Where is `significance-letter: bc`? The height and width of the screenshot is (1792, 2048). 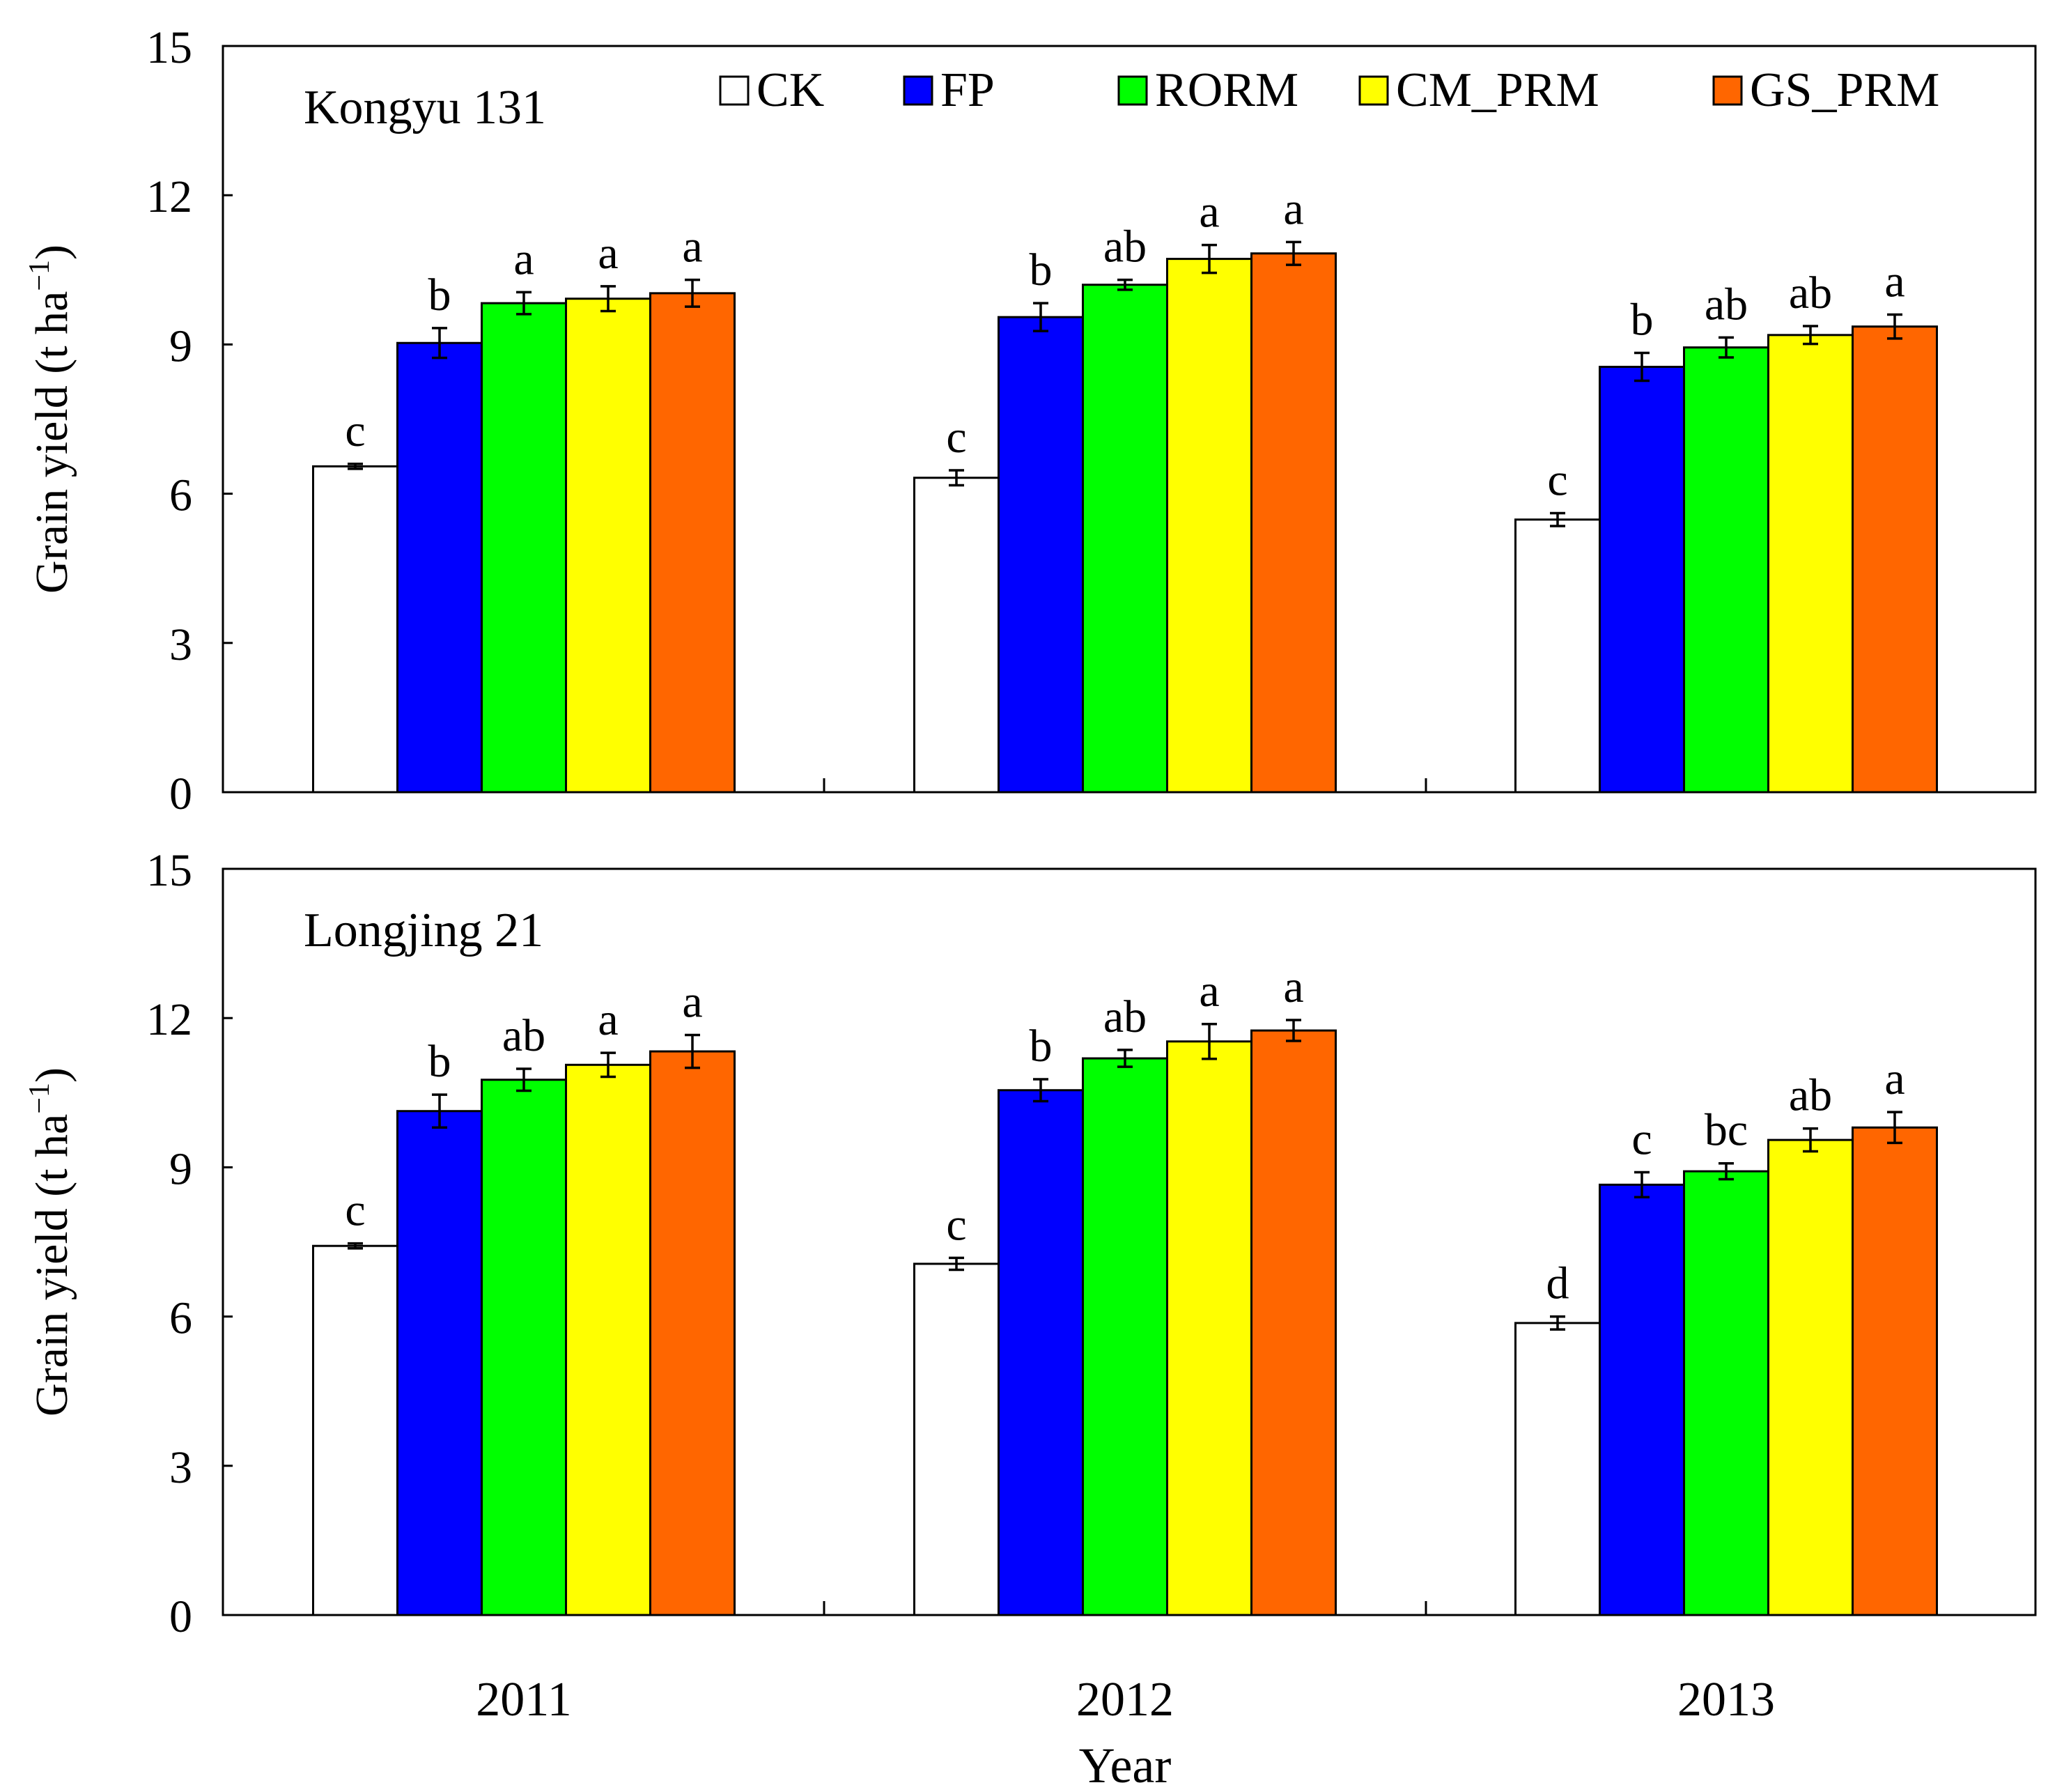
significance-letter: bc is located at coordinates (1726, 1130).